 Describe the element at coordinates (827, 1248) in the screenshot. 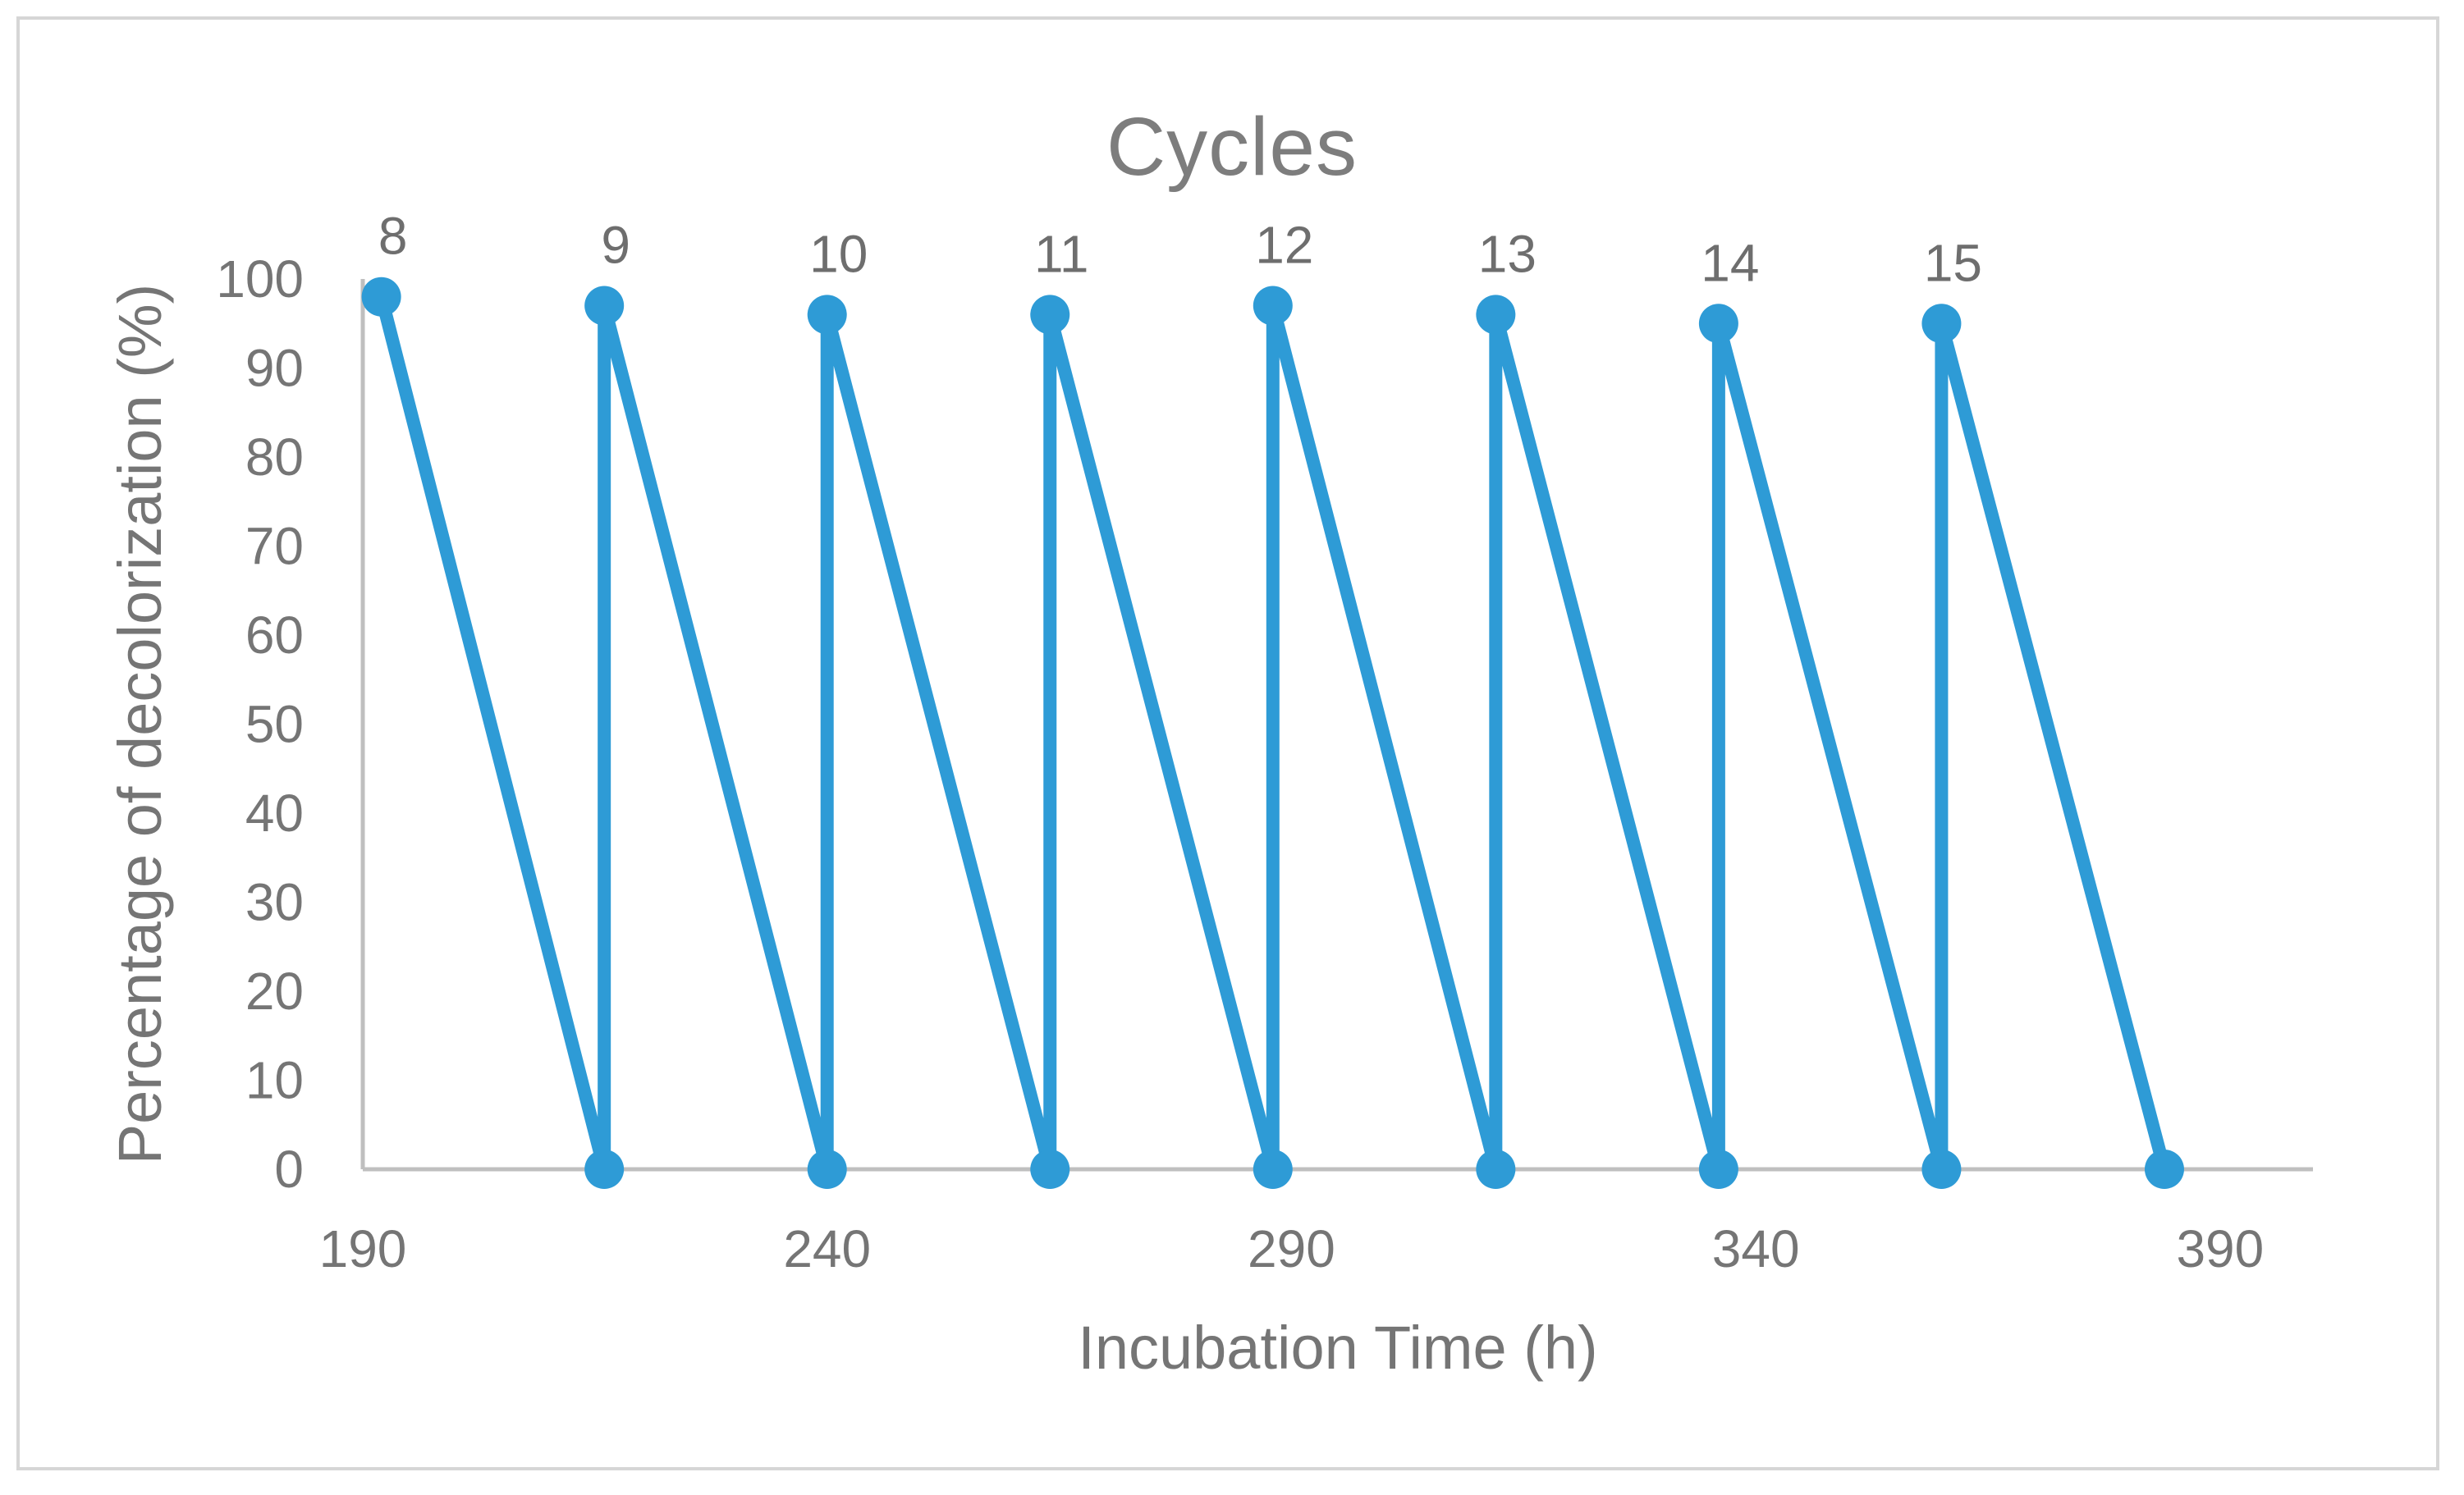

I see `x-tick-label: 240` at that location.